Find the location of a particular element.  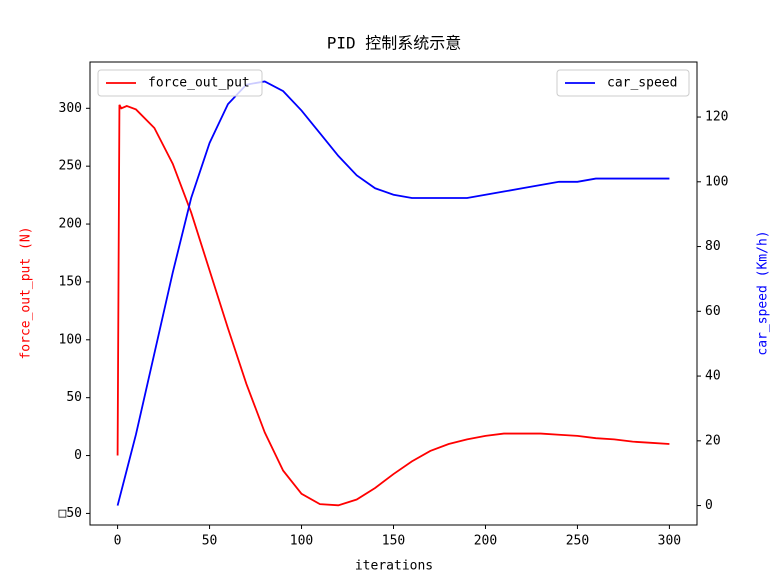

y-tick-label: □50 is located at coordinates (70, 513).